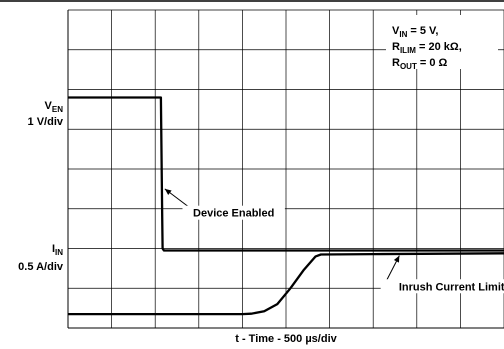  Describe the element at coordinates (415, 32) in the screenshot. I see `condition-vin: VIN = 5 V,` at that location.